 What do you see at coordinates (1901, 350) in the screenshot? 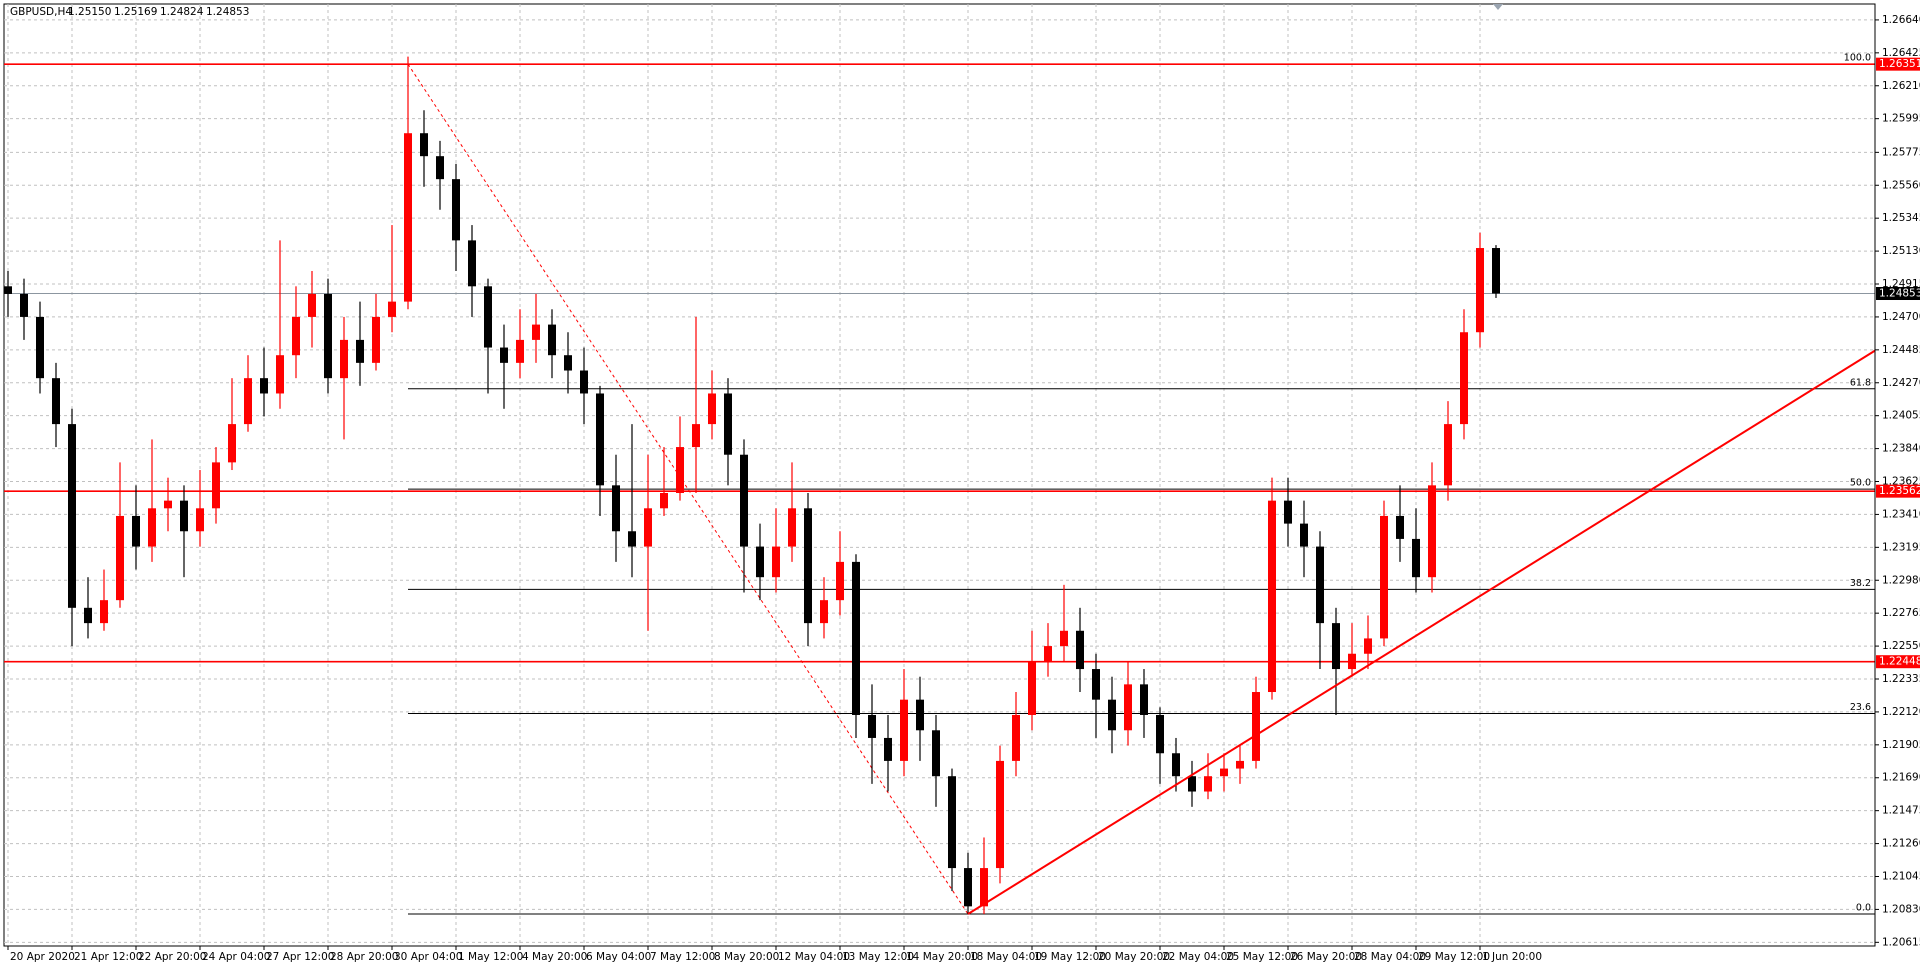
I see `y-tick-label: 1.24485` at bounding box center [1901, 350].